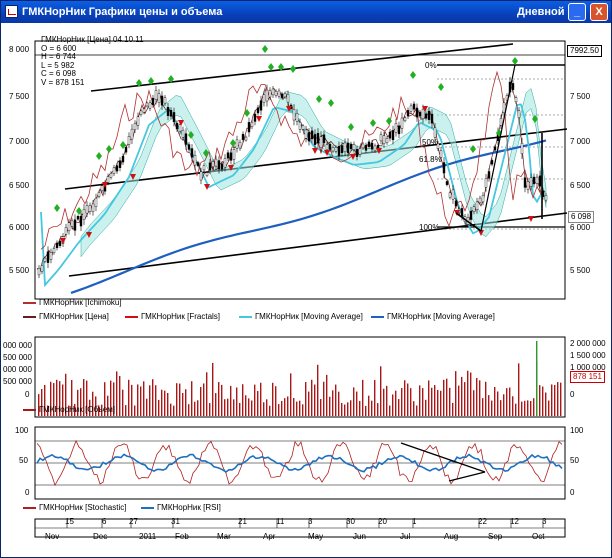 The width and height of the screenshot is (612, 558). I want to click on legend-price: ГМКНорНик [Цена], so click(66, 316).